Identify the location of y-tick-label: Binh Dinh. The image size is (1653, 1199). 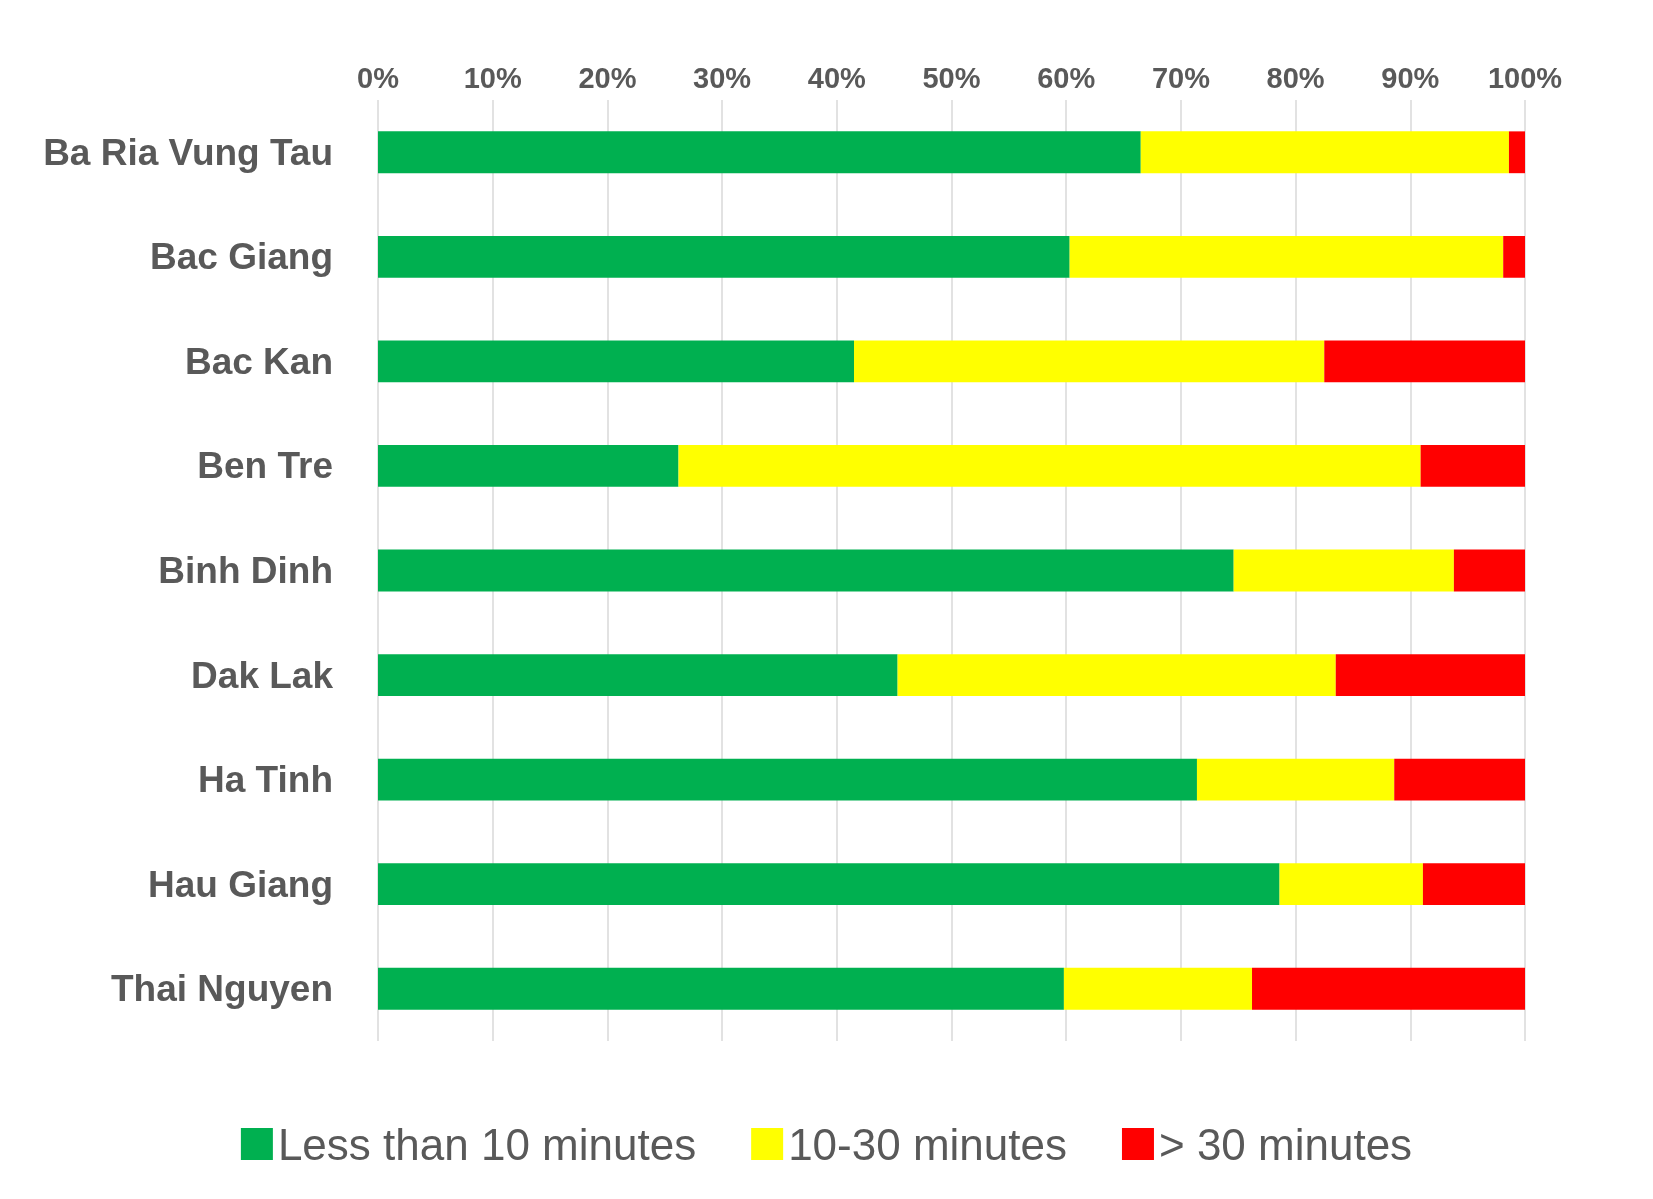
(245, 570).